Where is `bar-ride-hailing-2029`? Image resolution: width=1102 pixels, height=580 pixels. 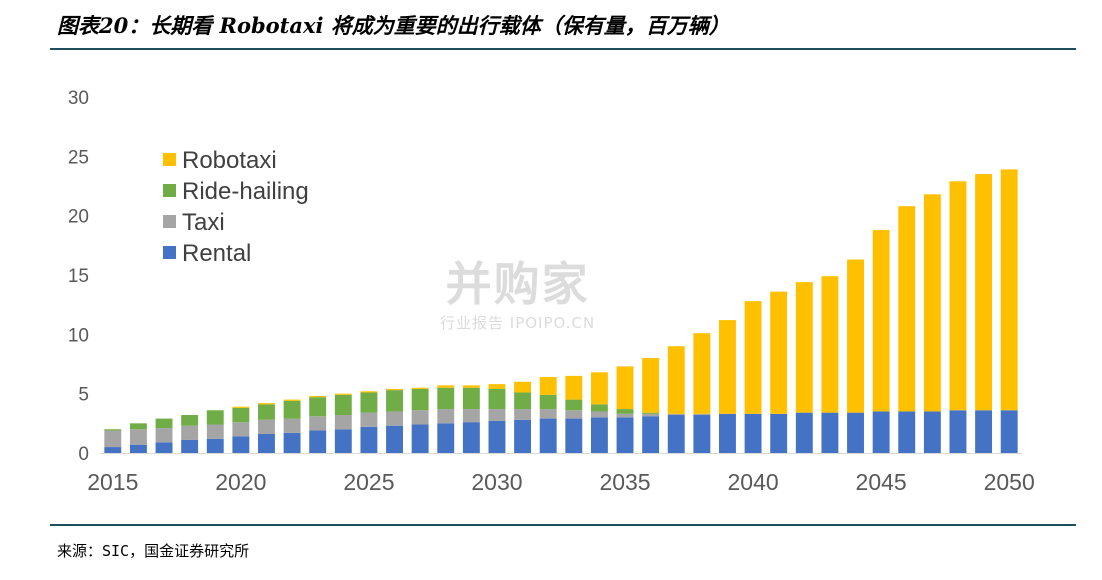
bar-ride-hailing-2029 is located at coordinates (471, 398).